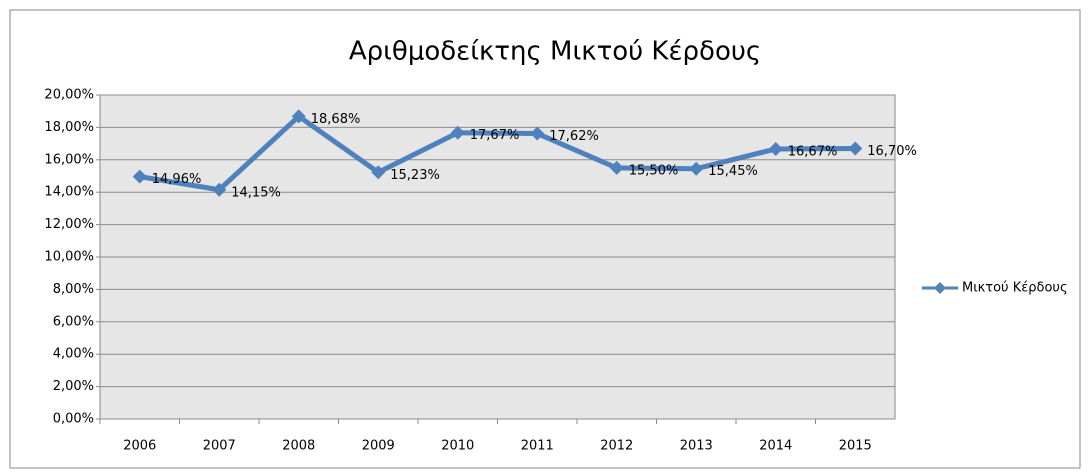 The height and width of the screenshot is (476, 1091). What do you see at coordinates (940, 288) in the screenshot?
I see `legend-marker` at bounding box center [940, 288].